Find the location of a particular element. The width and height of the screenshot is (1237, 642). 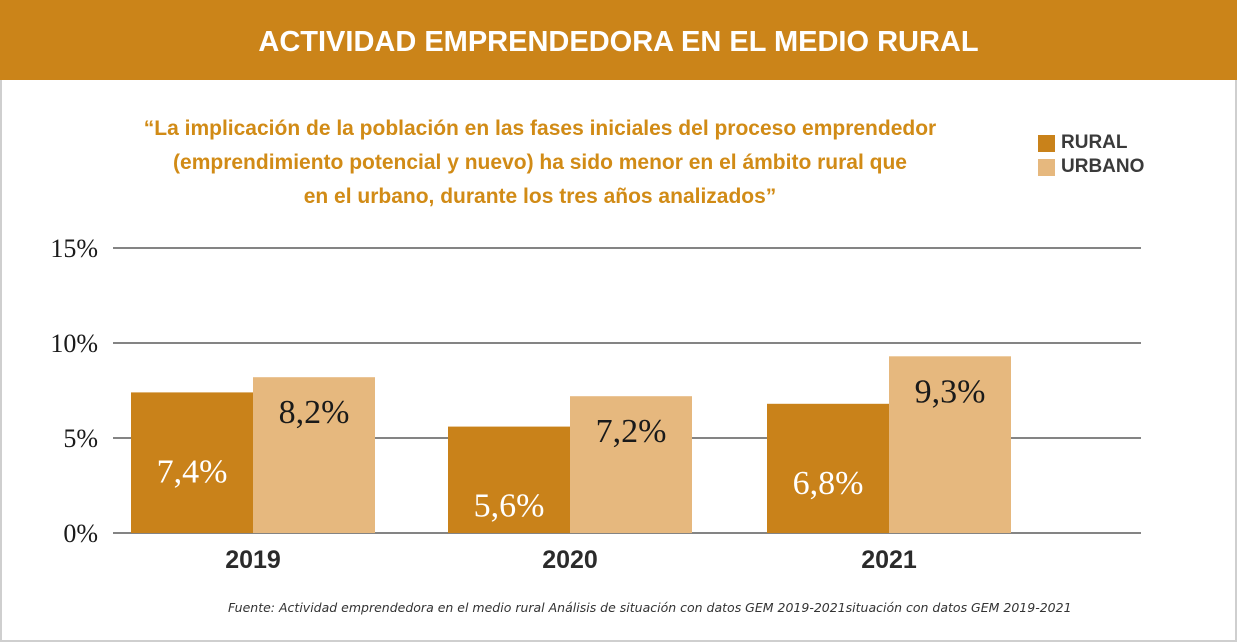

bar-rural-2020 is located at coordinates (509, 479).